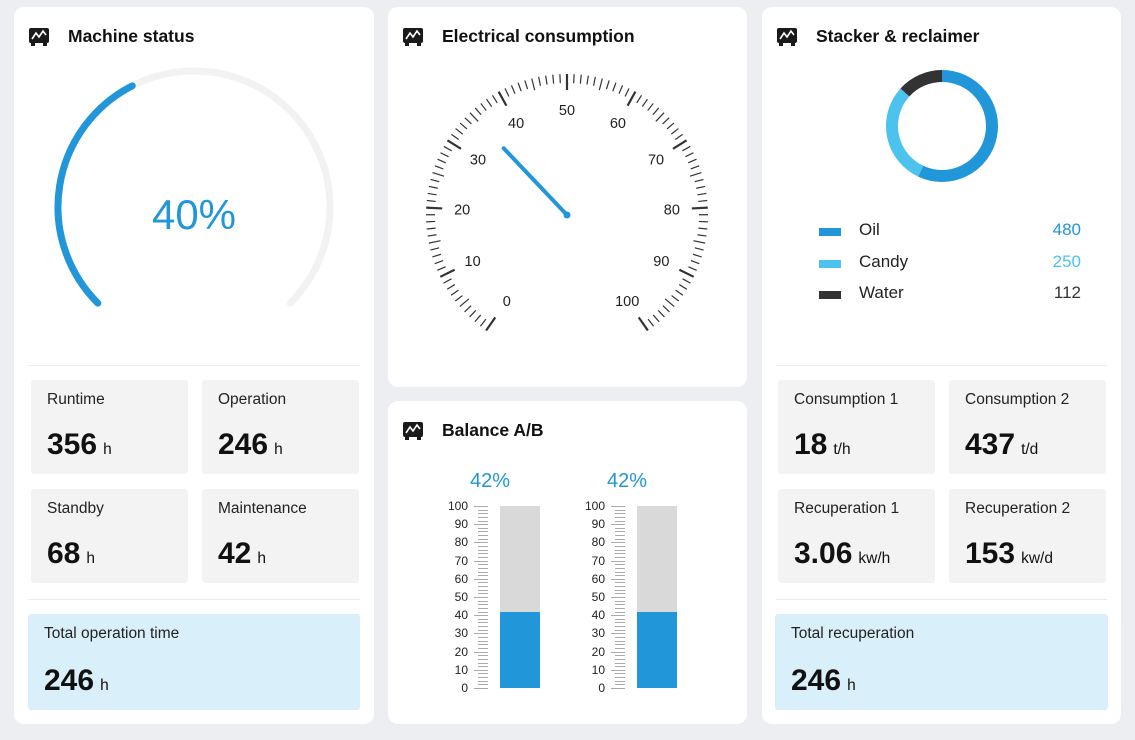 The width and height of the screenshot is (1135, 740). Describe the element at coordinates (856, 536) in the screenshot. I see `stat-recuperation-1: Recuperation 1 3.06 kw/h` at that location.